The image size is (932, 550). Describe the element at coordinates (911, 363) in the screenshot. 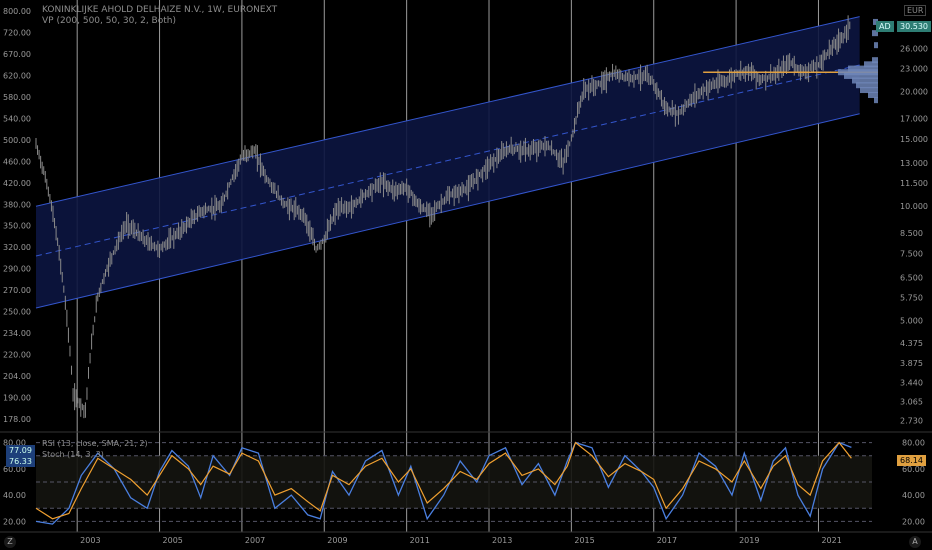

I see `right-axis-tick: 3.875` at that location.